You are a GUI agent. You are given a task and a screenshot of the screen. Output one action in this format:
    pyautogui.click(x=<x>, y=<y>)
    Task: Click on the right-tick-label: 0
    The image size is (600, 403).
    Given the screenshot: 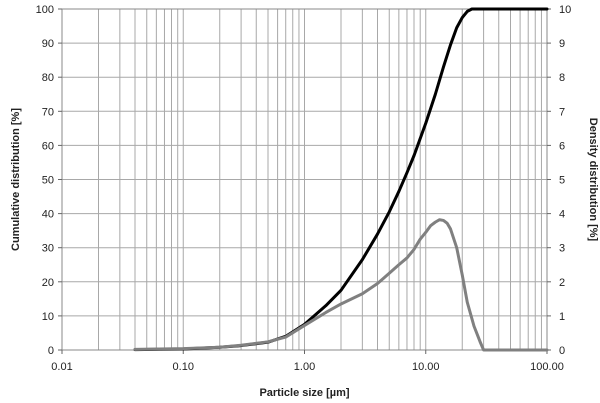 What is the action you would take?
    pyautogui.click(x=562, y=351)
    